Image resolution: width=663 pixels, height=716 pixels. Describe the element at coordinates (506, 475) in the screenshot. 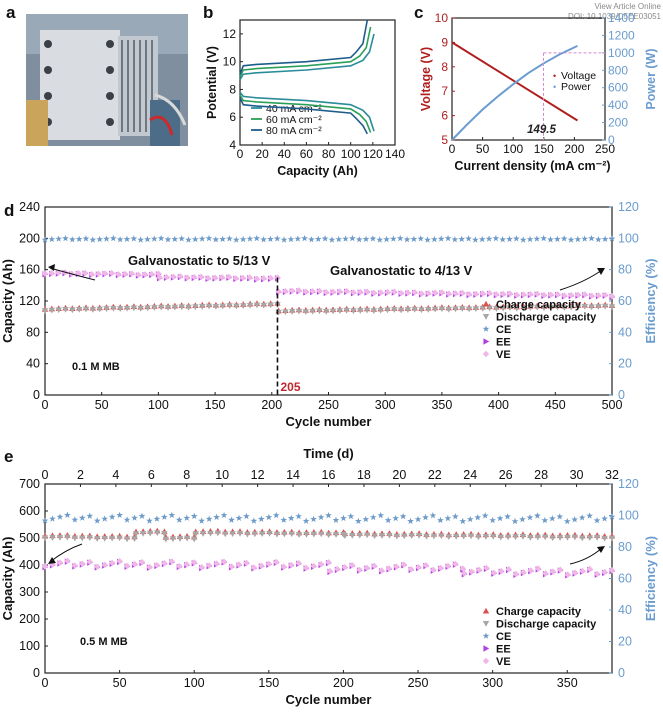

I see `x2-tick-label: 26` at that location.